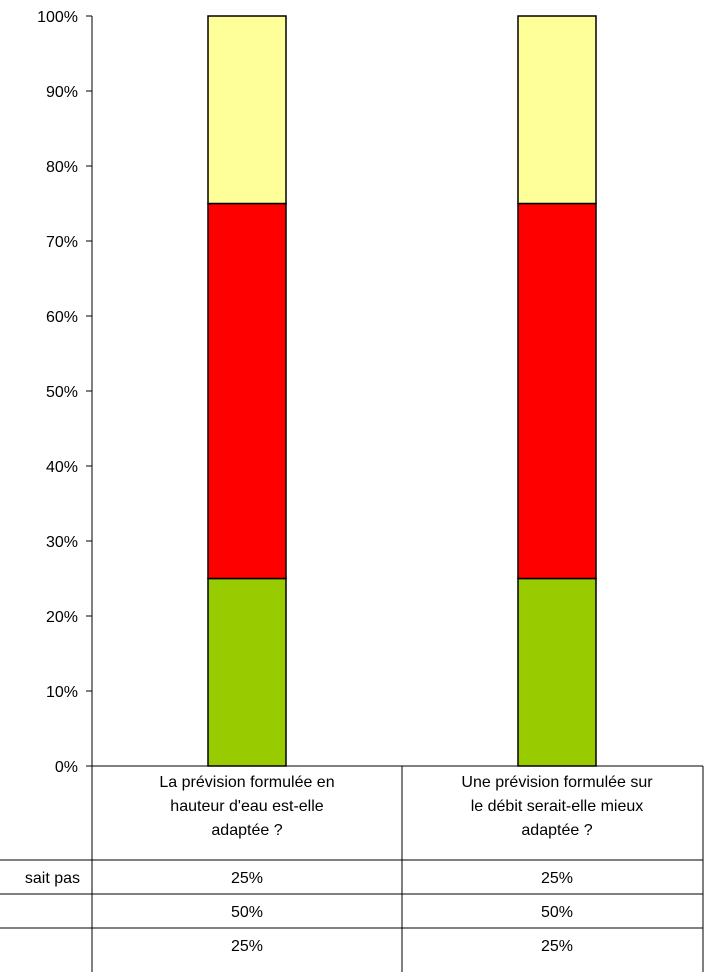  Describe the element at coordinates (62, 317) in the screenshot. I see `y-tick-label: 60%` at that location.